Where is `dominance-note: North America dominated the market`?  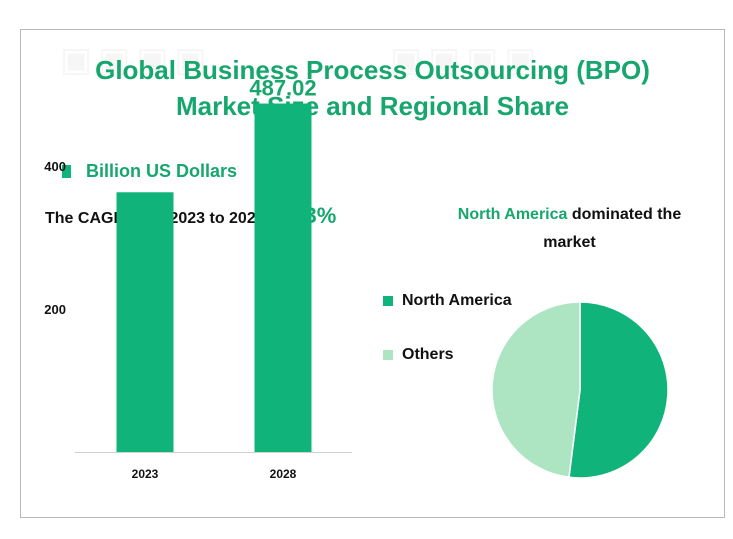
dominance-note: North America dominated the market is located at coordinates (569, 229).